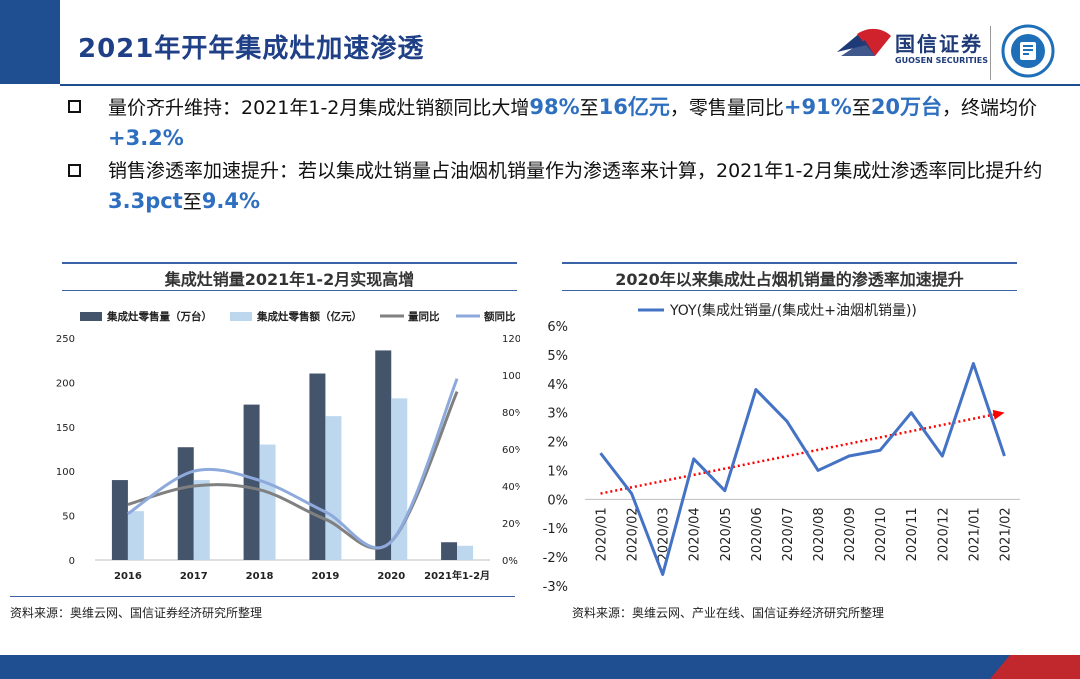 This screenshot has height=679, width=1080. Describe the element at coordinates (557, 327) in the screenshot. I see `y-axis-tick-label: 6%` at that location.